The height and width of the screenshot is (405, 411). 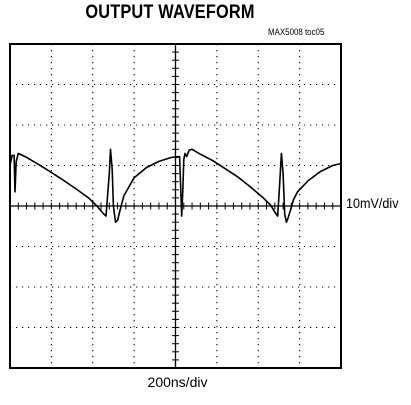 What do you see at coordinates (296, 32) in the screenshot?
I see `figure-tag: MAX5008 toc05` at bounding box center [296, 32].